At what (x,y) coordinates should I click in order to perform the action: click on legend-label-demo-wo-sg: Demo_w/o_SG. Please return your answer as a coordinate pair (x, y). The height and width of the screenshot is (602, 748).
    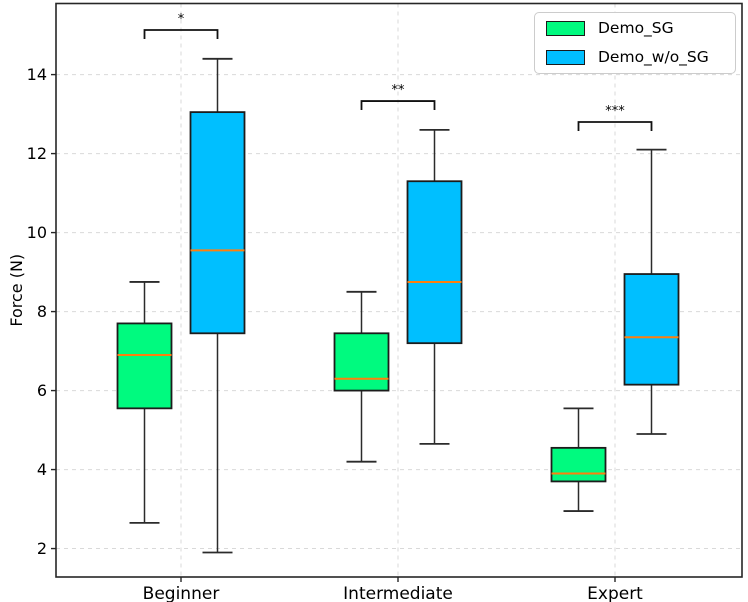
    Looking at the image, I should click on (653, 56).